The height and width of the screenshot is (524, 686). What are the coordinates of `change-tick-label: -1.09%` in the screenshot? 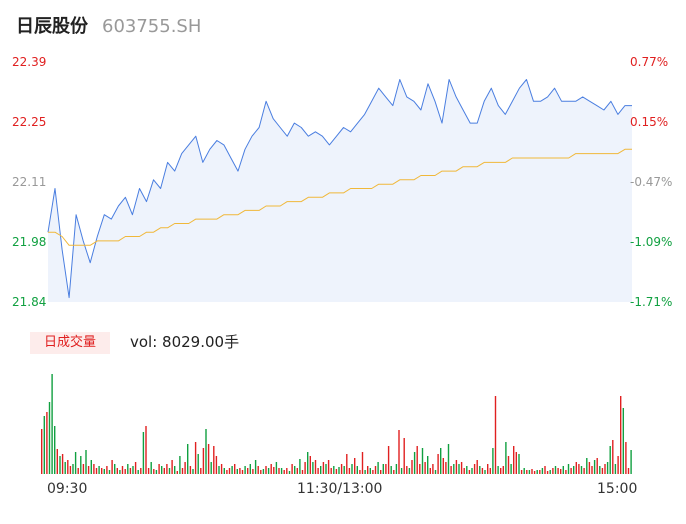 It's located at (651, 242).